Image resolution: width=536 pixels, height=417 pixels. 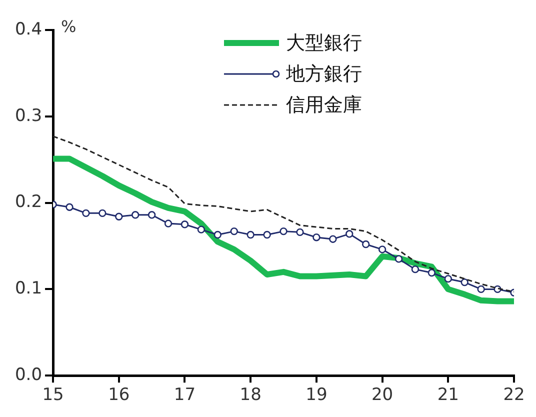 What do you see at coordinates (514, 395) in the screenshot?
I see `x-tick-label: 22` at bounding box center [514, 395].